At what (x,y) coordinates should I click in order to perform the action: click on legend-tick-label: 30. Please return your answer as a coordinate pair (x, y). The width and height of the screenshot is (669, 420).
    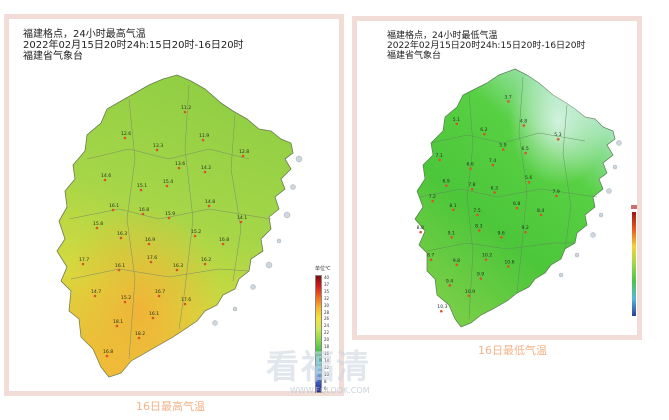
    Looking at the image, I should click on (327, 305).